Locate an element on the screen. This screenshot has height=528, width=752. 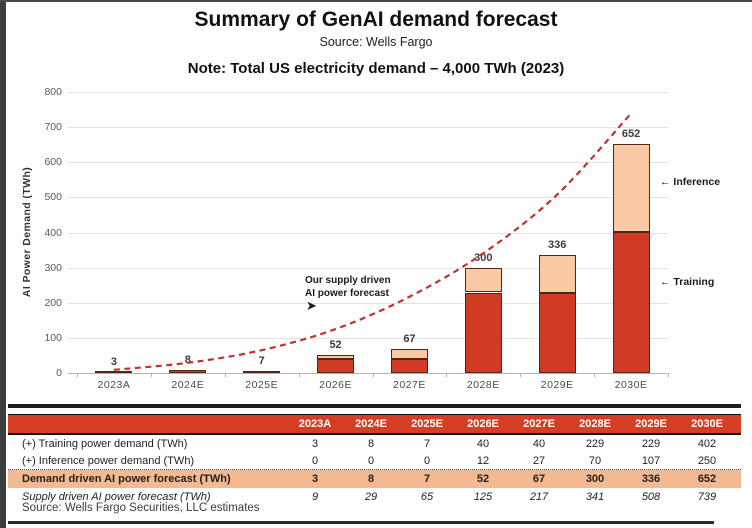
bar-total-label: 336 is located at coordinates (557, 244).